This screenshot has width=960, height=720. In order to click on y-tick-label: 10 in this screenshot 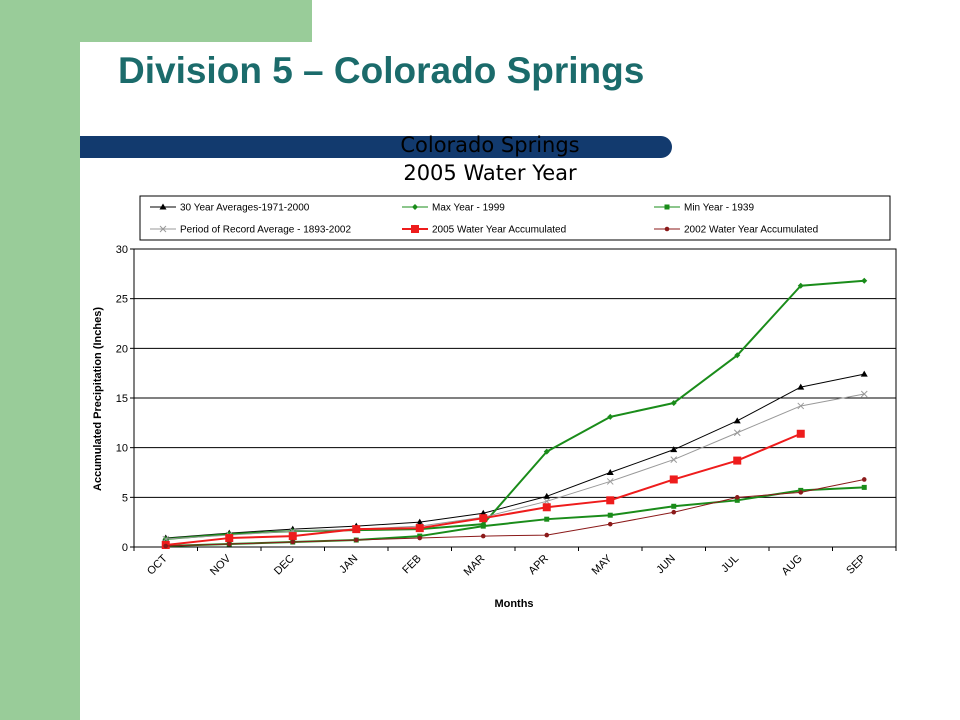, I will do `click(122, 449)`.